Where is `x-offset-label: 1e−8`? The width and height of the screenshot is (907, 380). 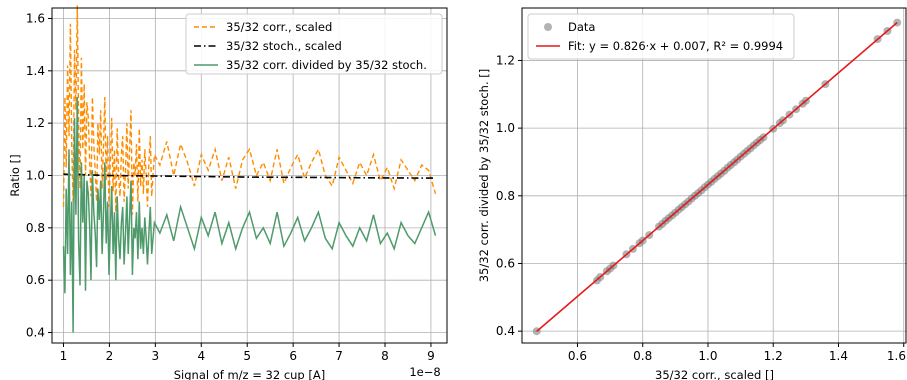 x-offset-label: 1e−8 is located at coordinates (424, 372).